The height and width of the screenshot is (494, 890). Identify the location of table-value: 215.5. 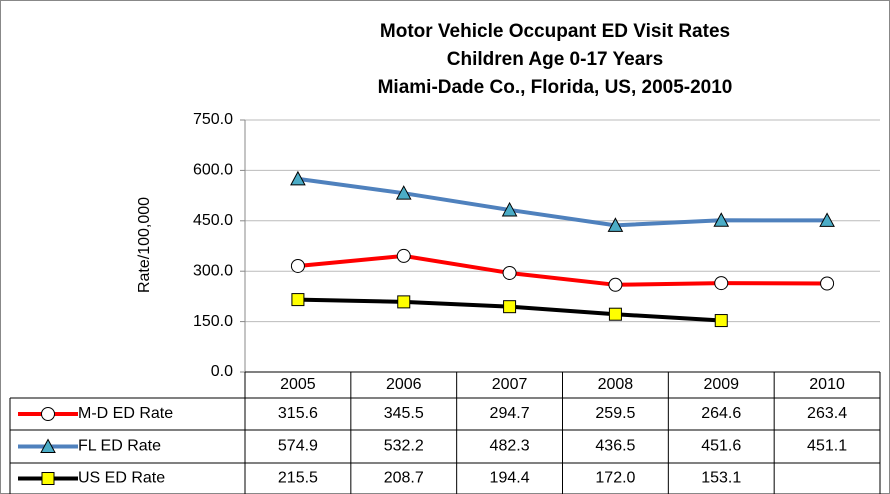
(298, 478).